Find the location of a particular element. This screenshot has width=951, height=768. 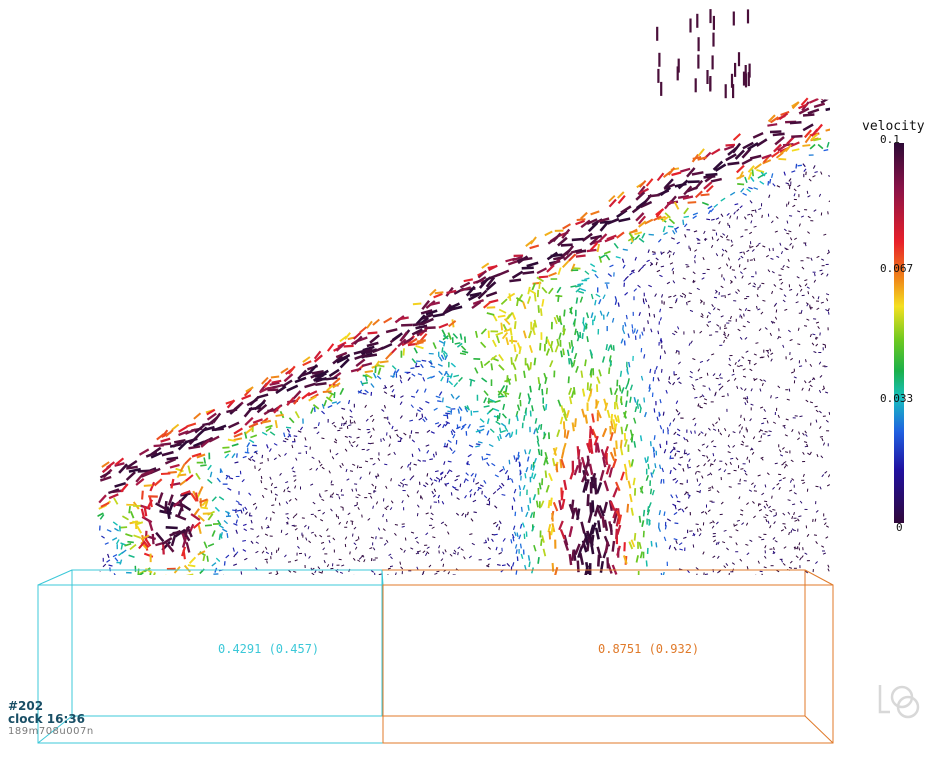

colorbar-tick-1: 0.033 is located at coordinates (897, 398).